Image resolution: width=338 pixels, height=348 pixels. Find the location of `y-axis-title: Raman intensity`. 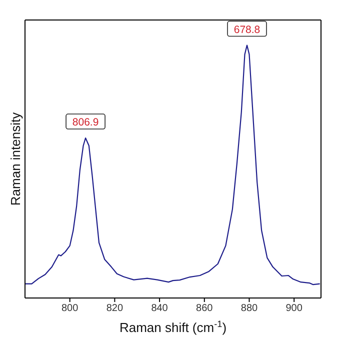

y-axis-title: Raman intensity is located at coordinates (15, 159).